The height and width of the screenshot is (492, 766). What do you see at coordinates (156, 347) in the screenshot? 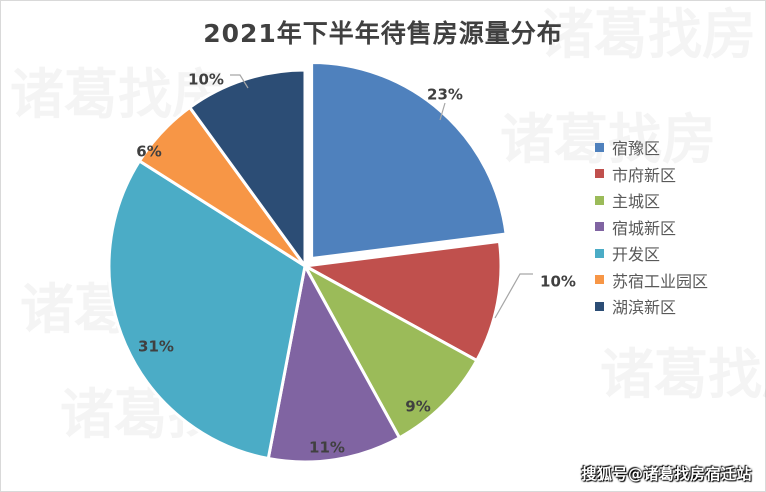
I see `data-label: 31%` at bounding box center [156, 347].